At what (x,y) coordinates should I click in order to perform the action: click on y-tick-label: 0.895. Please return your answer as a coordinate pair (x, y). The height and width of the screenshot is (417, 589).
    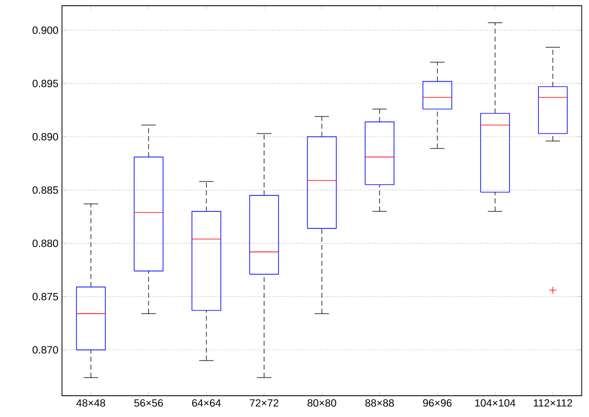
    Looking at the image, I should click on (45, 84).